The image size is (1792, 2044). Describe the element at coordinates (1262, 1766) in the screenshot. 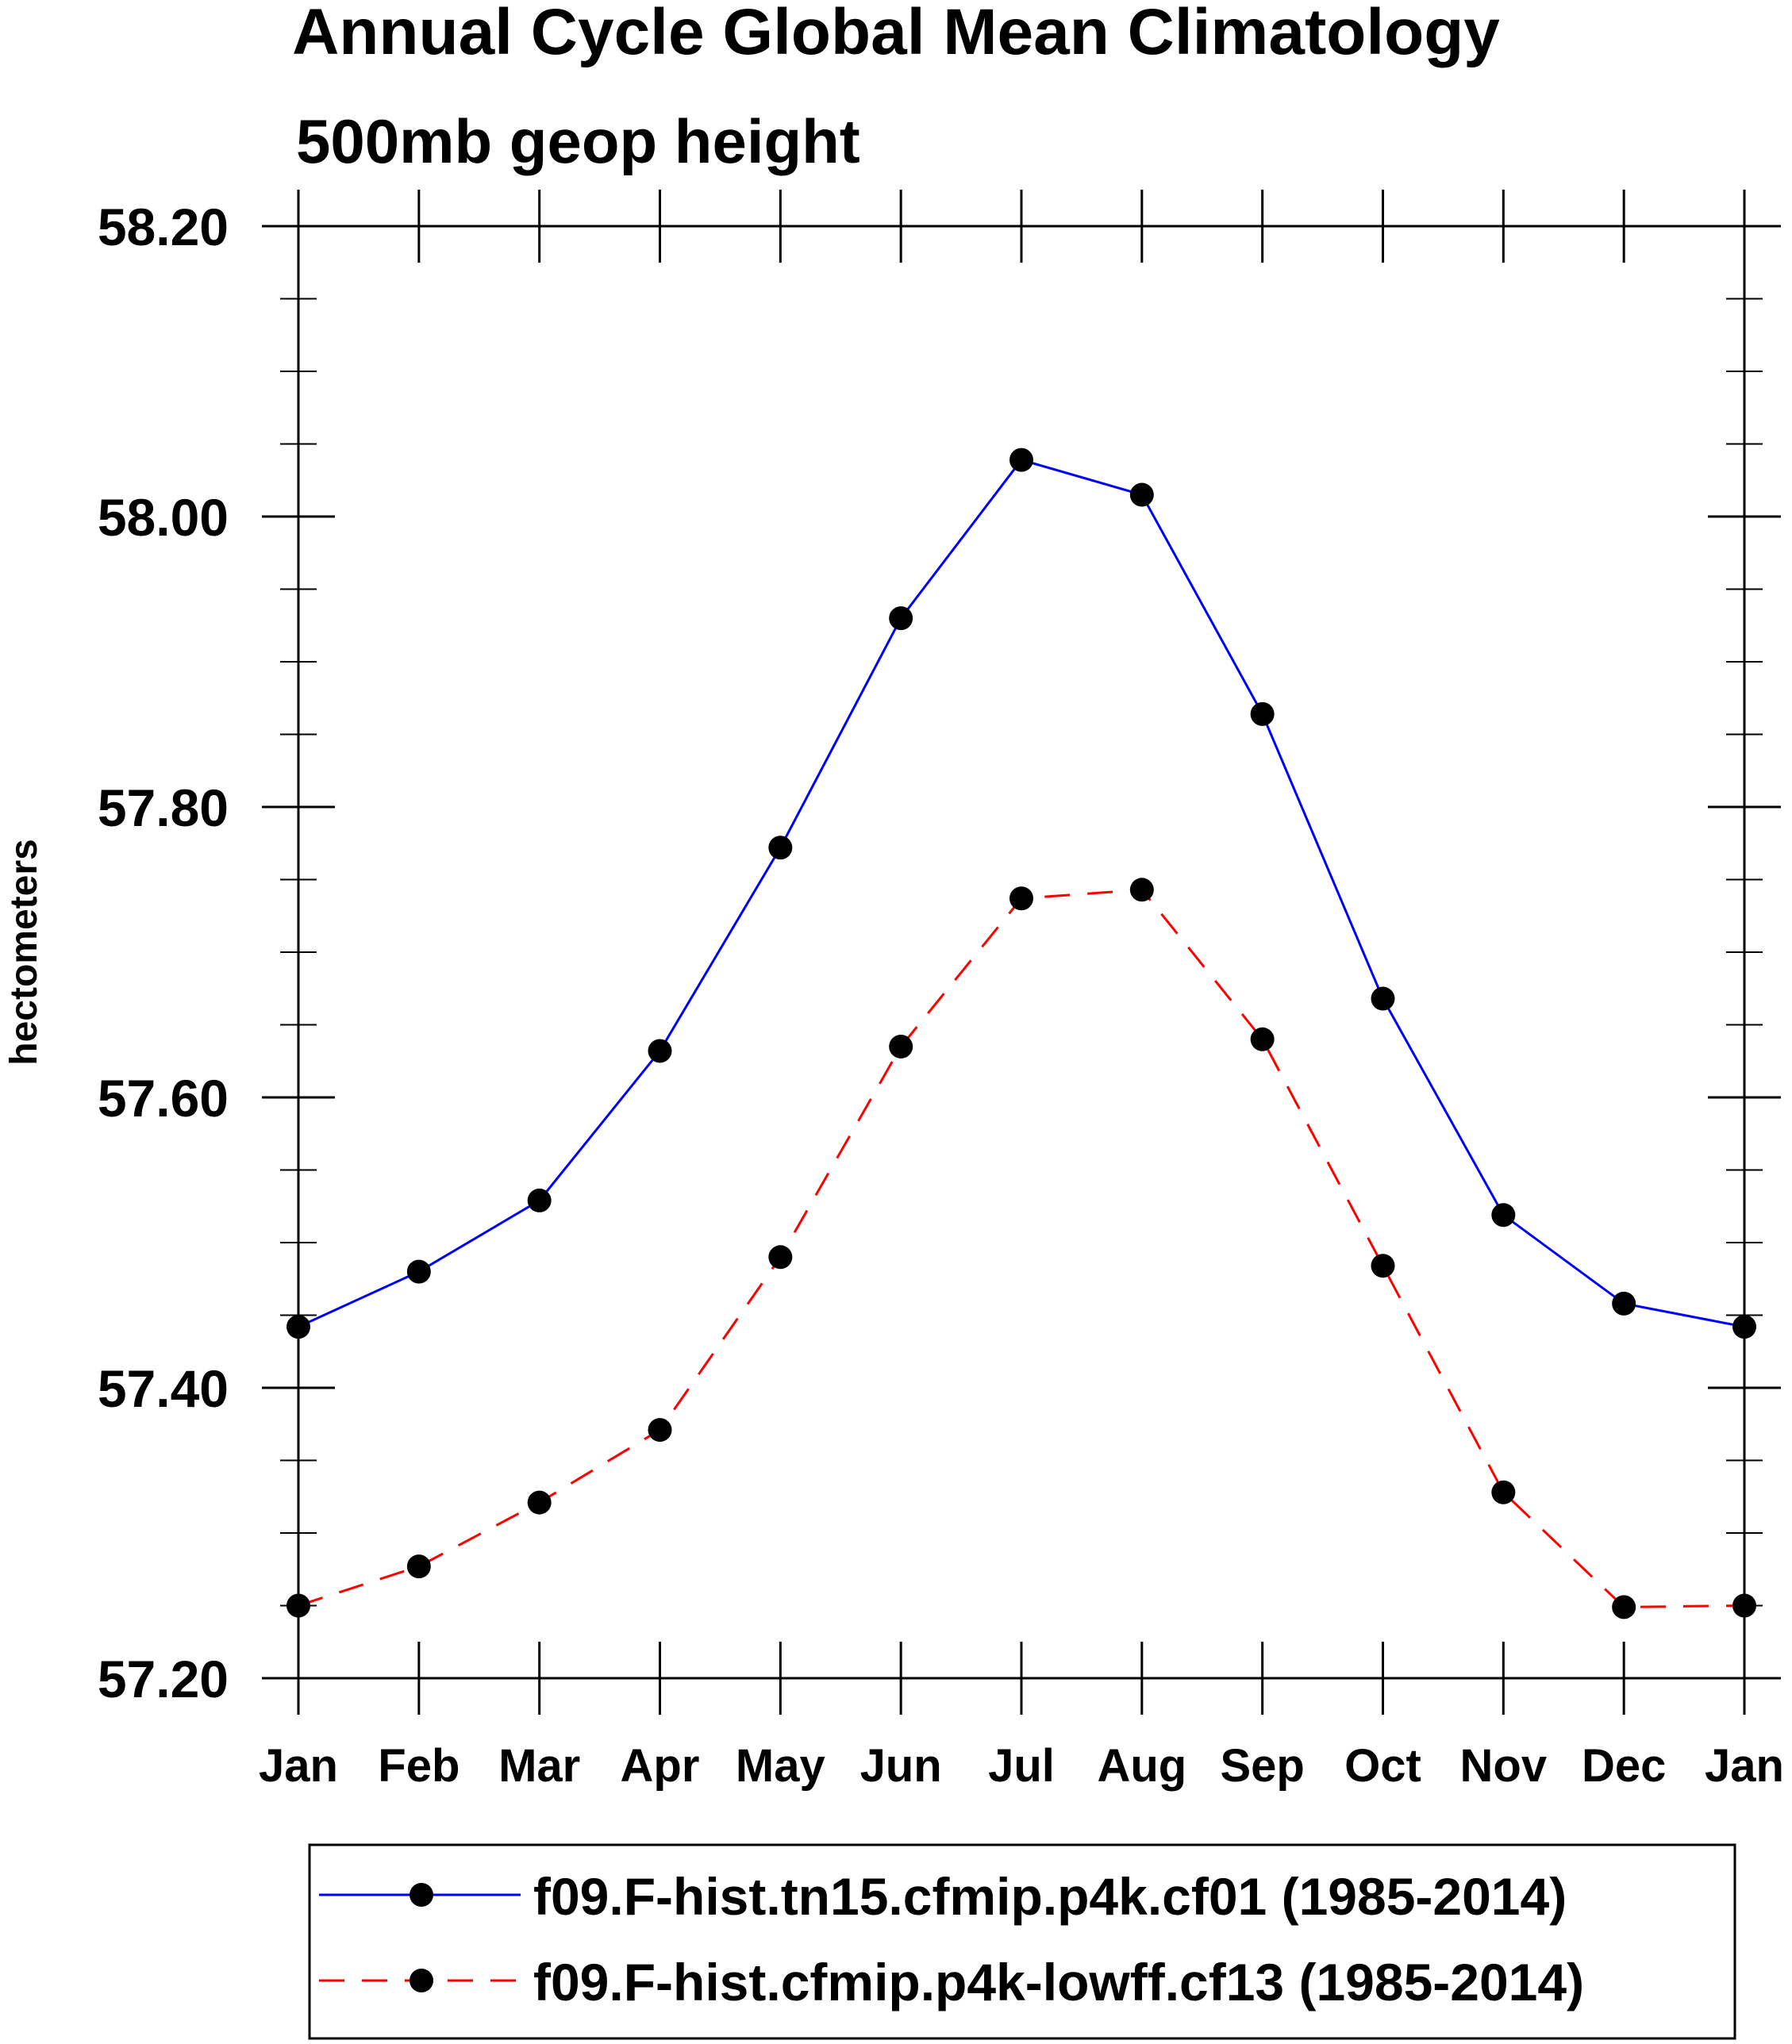

I see `x-tick-label: Sep` at that location.